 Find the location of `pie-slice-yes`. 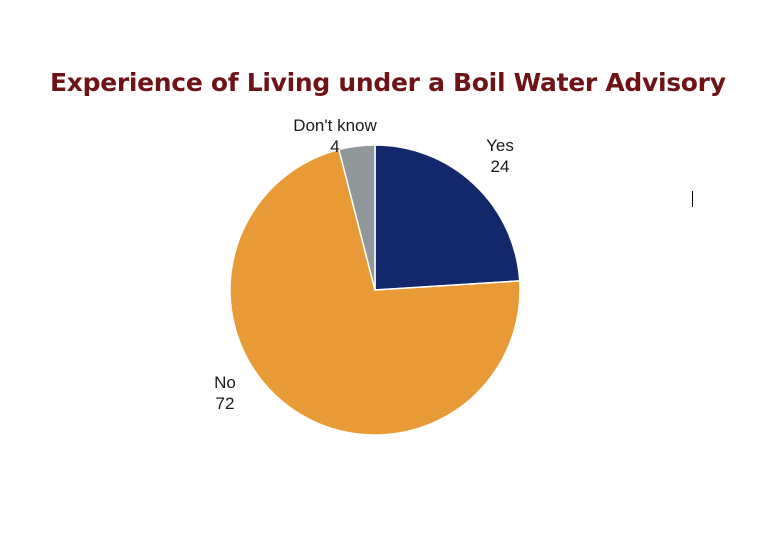

pie-slice-yes is located at coordinates (447, 217).